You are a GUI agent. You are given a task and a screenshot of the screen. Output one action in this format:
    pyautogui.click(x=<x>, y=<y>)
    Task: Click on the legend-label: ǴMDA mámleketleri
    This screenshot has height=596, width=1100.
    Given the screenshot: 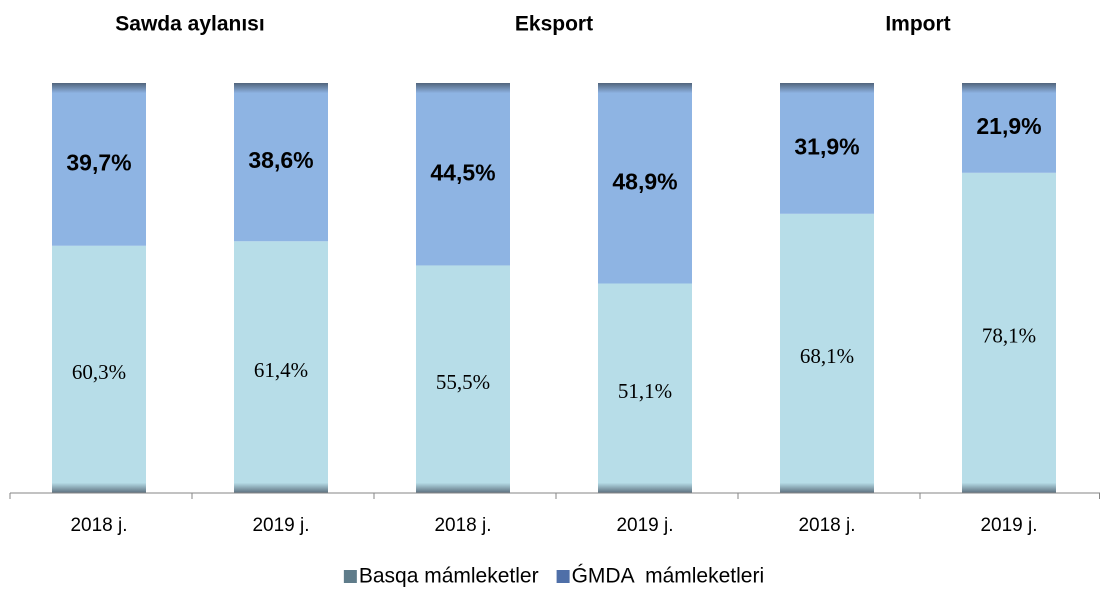 What is the action you would take?
    pyautogui.click(x=668, y=576)
    